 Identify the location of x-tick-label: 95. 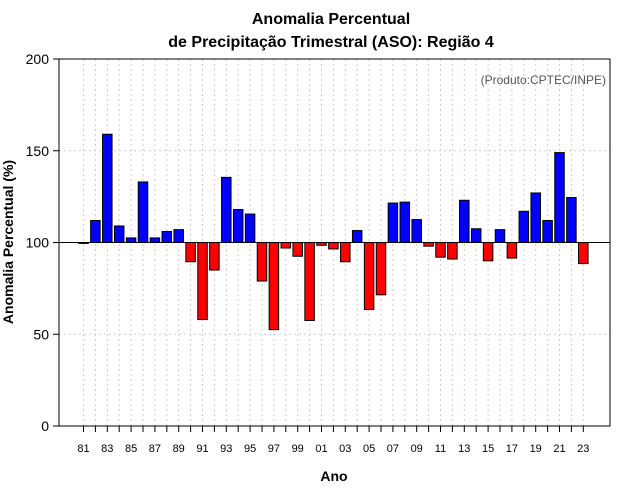
(250, 449).